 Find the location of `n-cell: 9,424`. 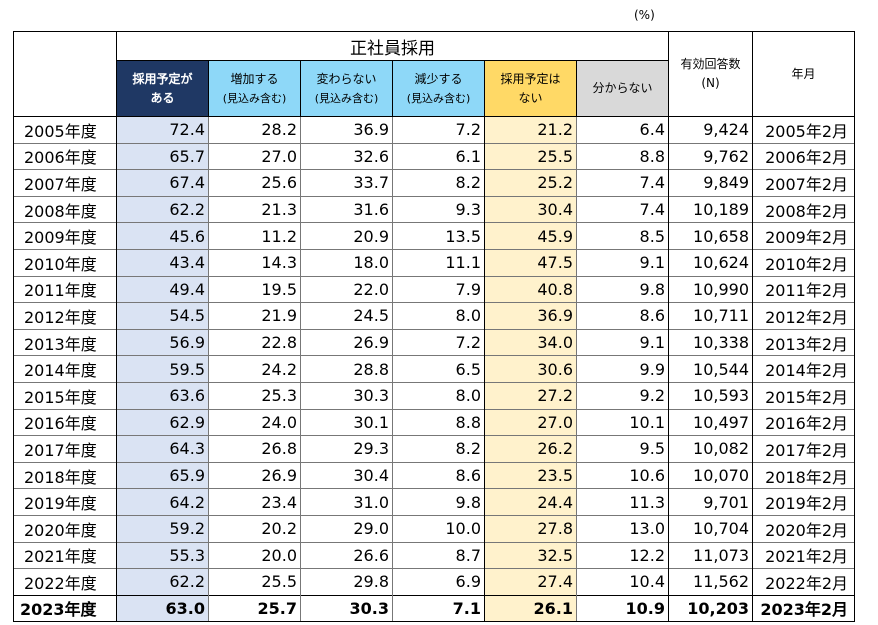

n-cell: 9,424 is located at coordinates (710, 130).